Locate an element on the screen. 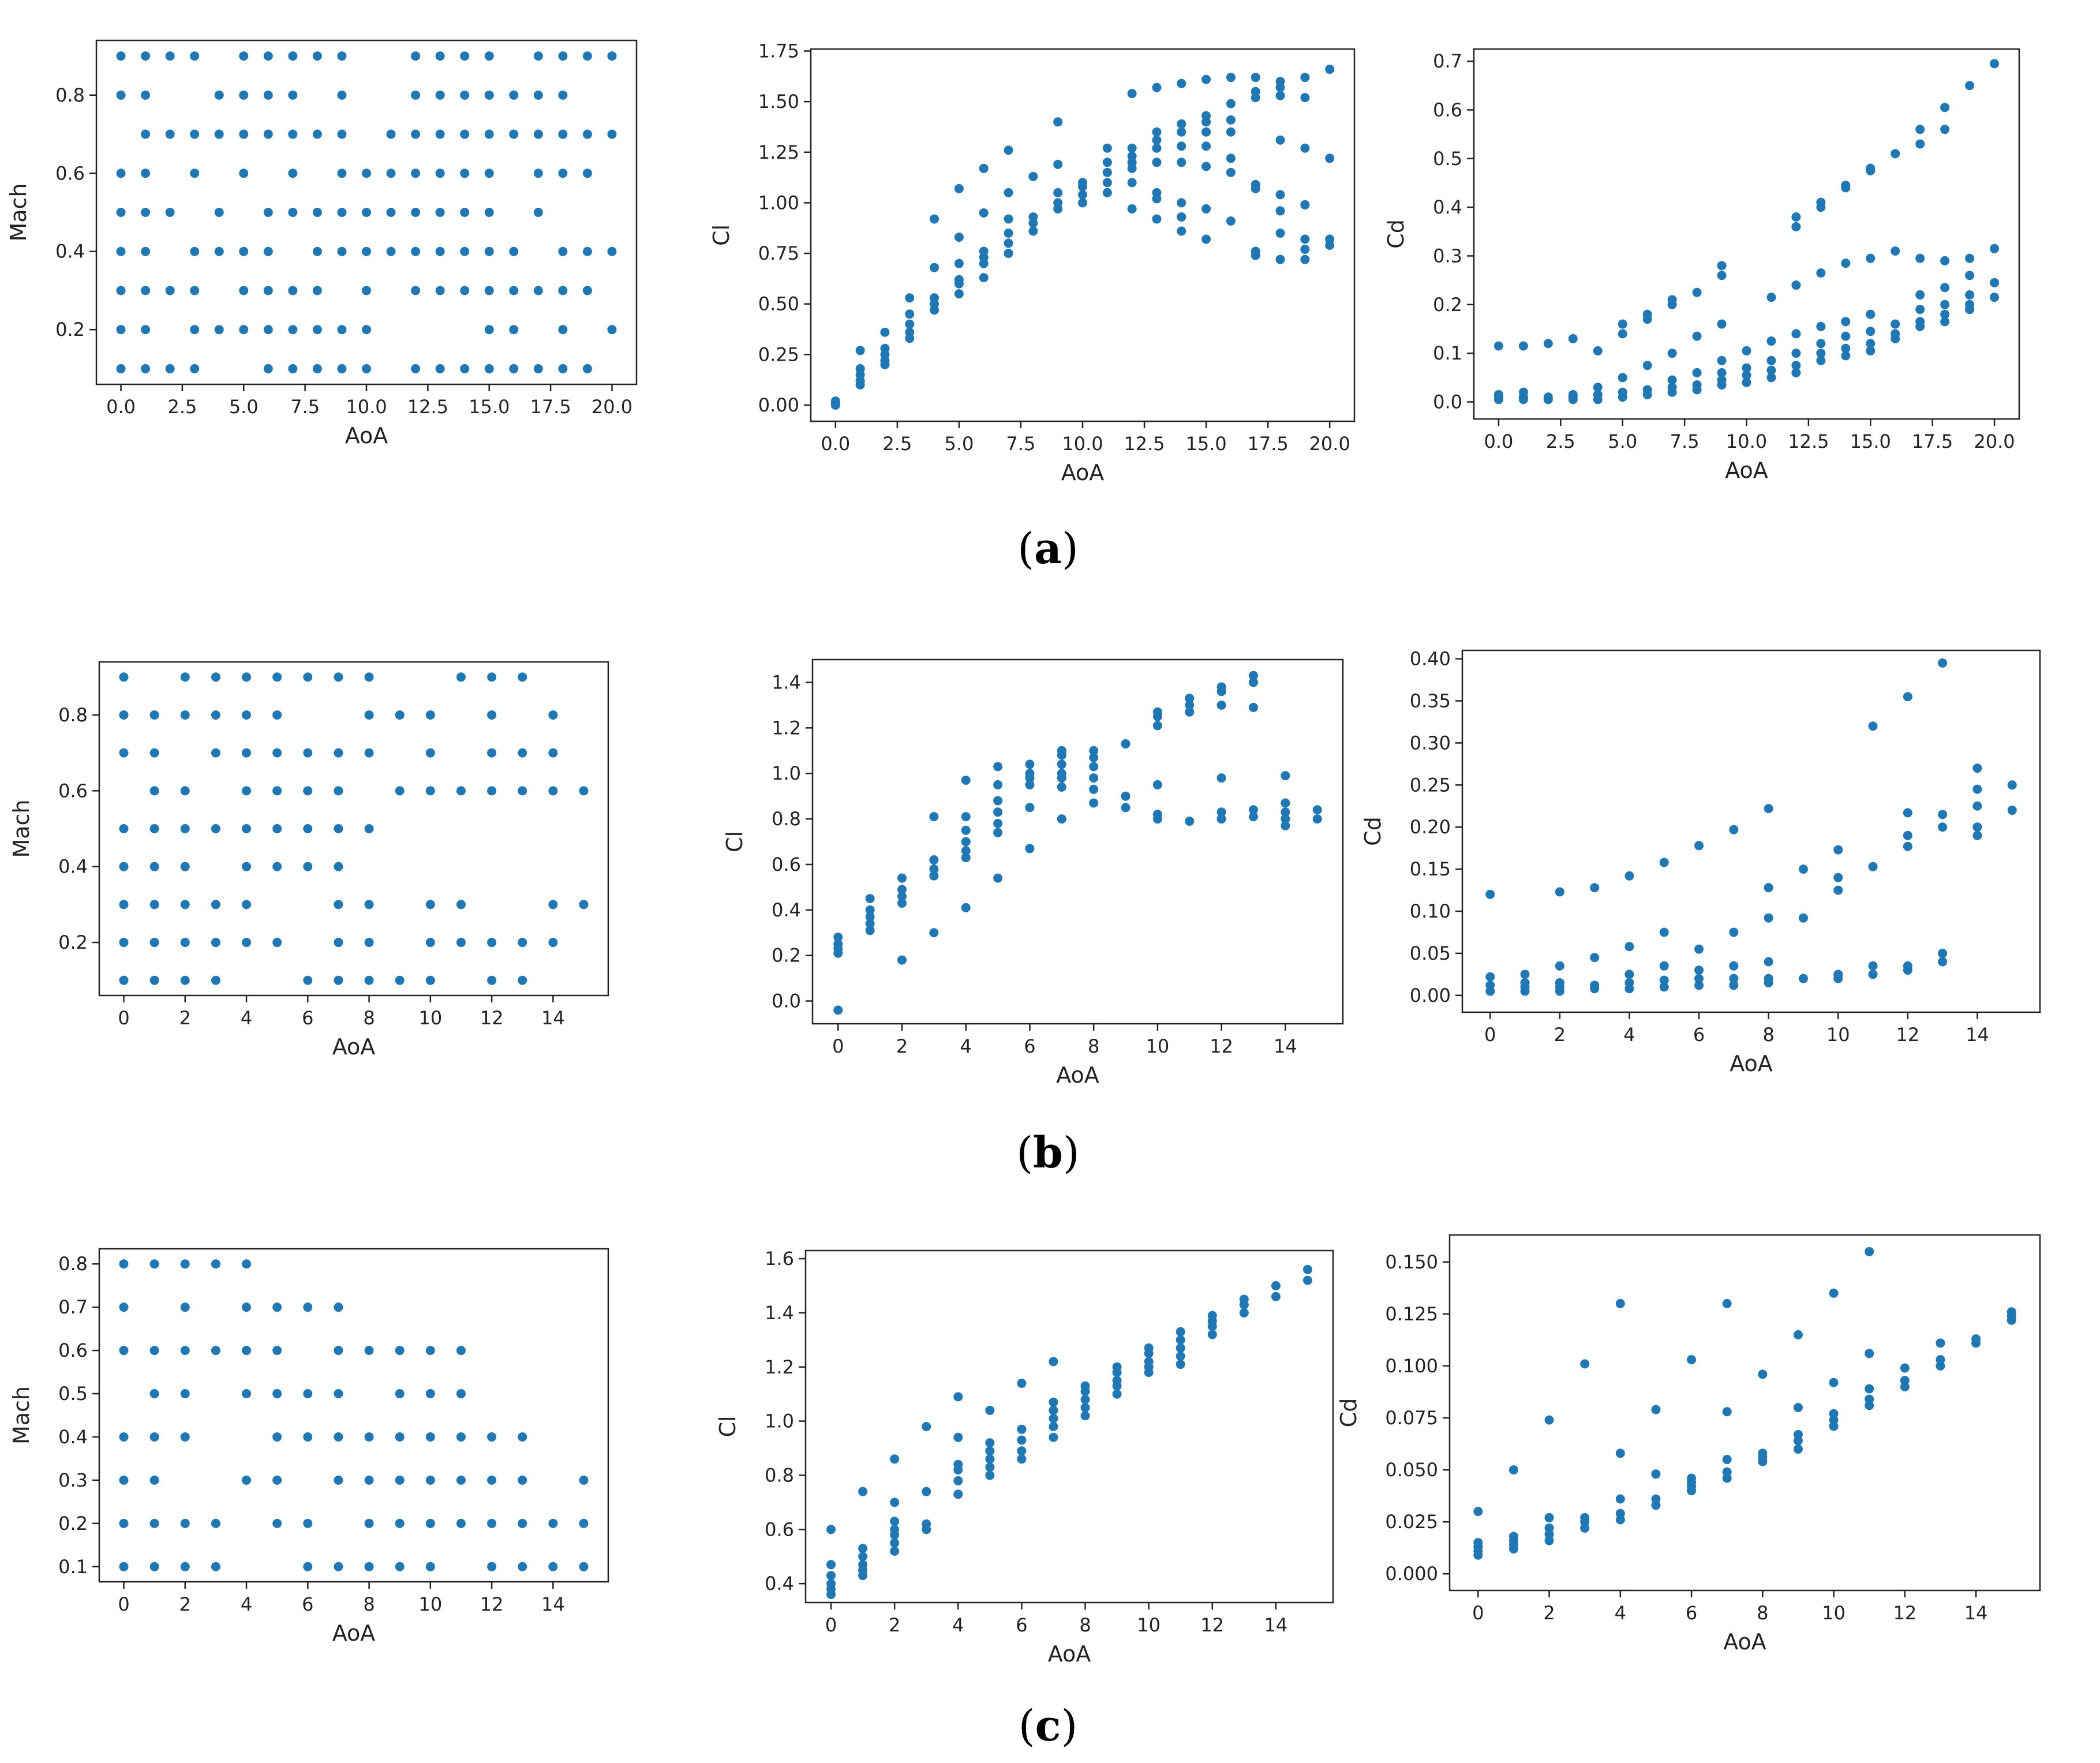 This screenshot has height=1763, width=2100. x-tick-label: 5.0 is located at coordinates (1622, 441).